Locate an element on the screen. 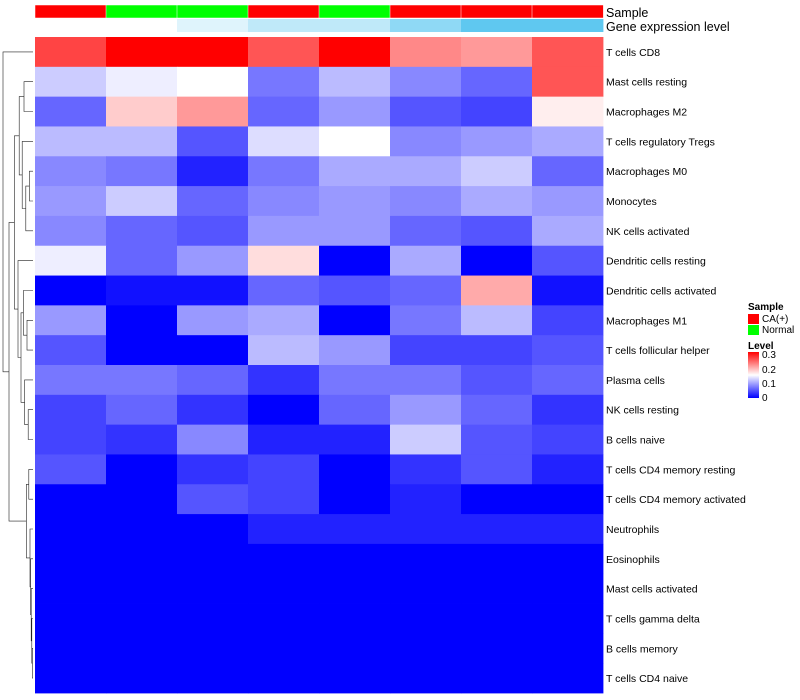 The height and width of the screenshot is (700, 800). legend-color-bar is located at coordinates (753, 375).